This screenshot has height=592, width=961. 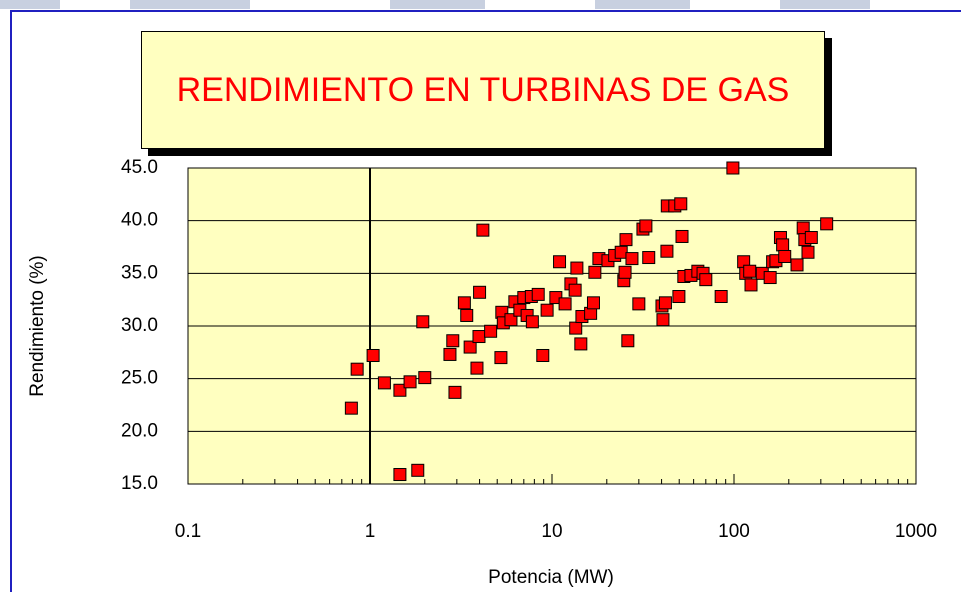 What do you see at coordinates (734, 531) in the screenshot?
I see `x-tick-label: 100` at bounding box center [734, 531].